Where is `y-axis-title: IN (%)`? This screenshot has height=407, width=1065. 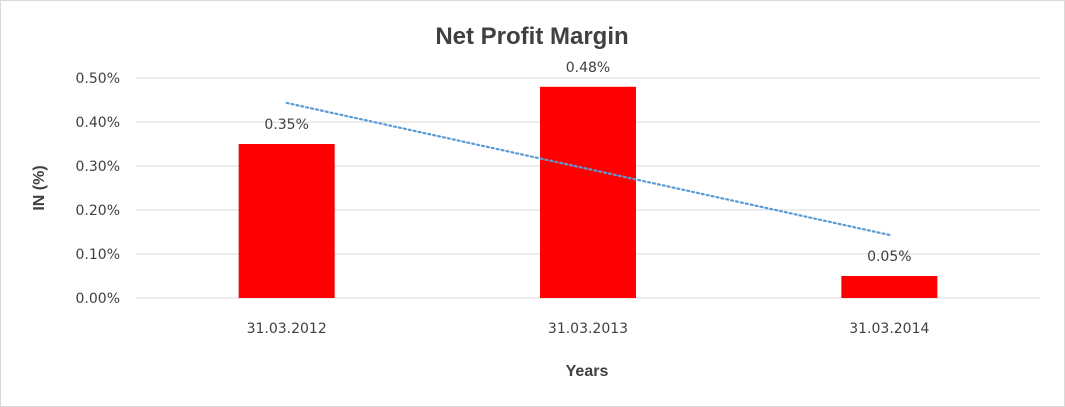 y-axis-title: IN (%) is located at coordinates (39, 187).